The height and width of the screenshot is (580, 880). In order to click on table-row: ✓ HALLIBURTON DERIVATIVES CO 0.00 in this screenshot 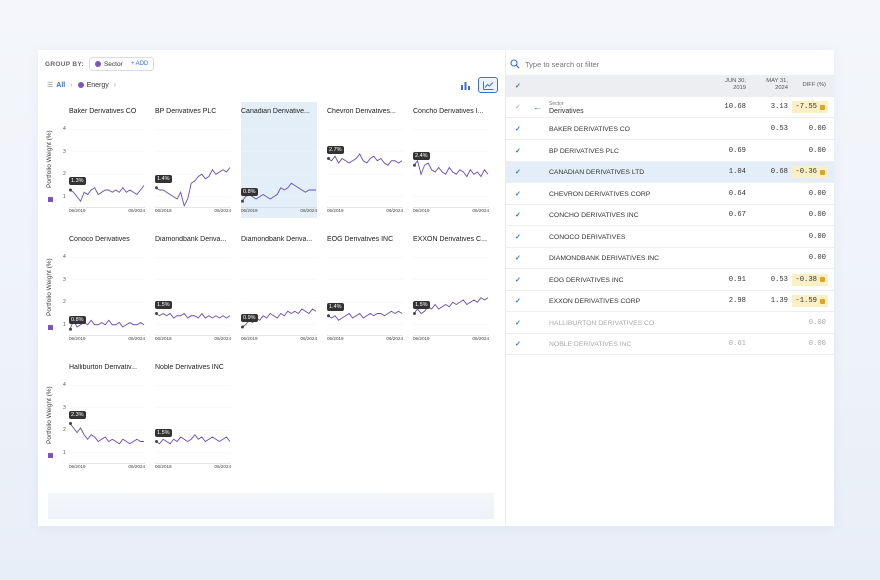, I will do `click(670, 323)`.